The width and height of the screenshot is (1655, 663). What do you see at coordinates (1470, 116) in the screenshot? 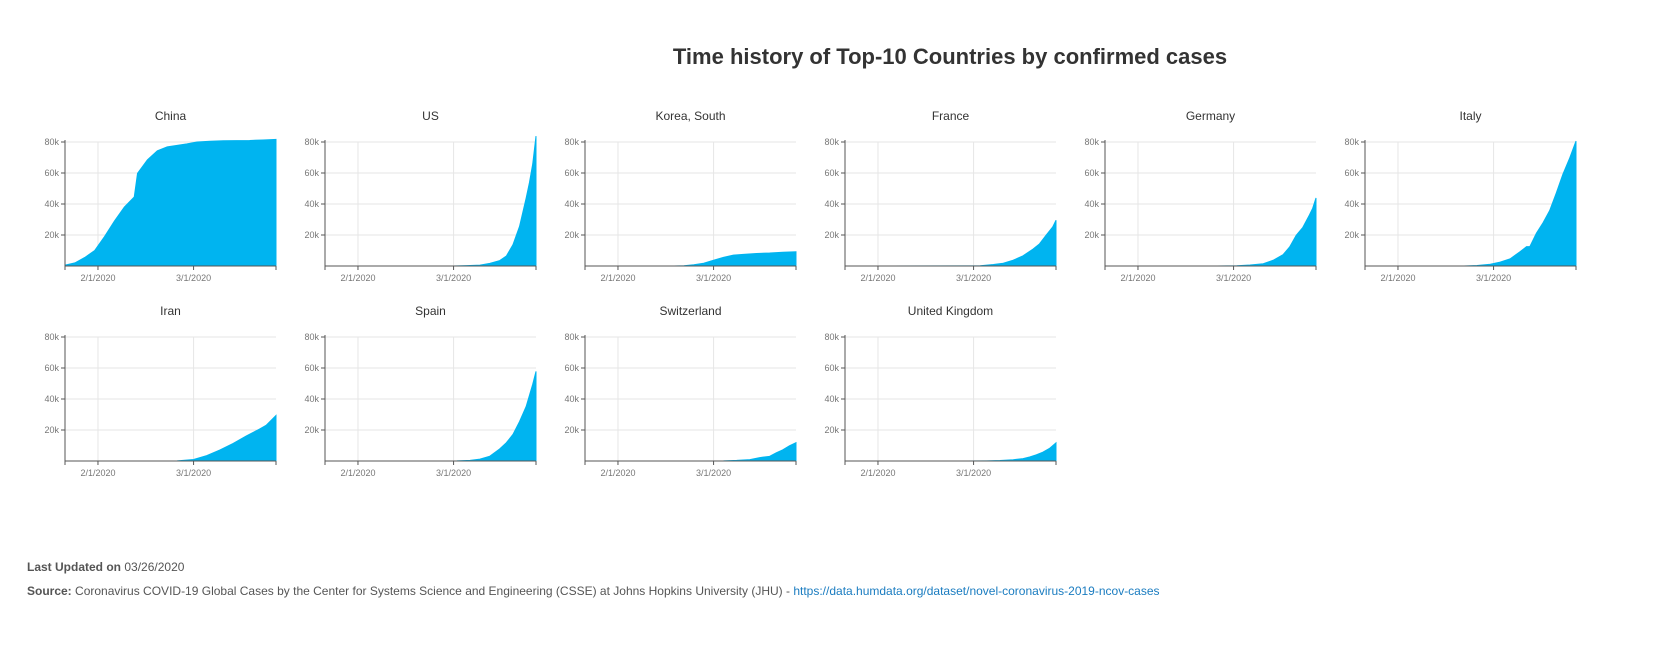
I see `panel-title: Italy` at bounding box center [1470, 116].